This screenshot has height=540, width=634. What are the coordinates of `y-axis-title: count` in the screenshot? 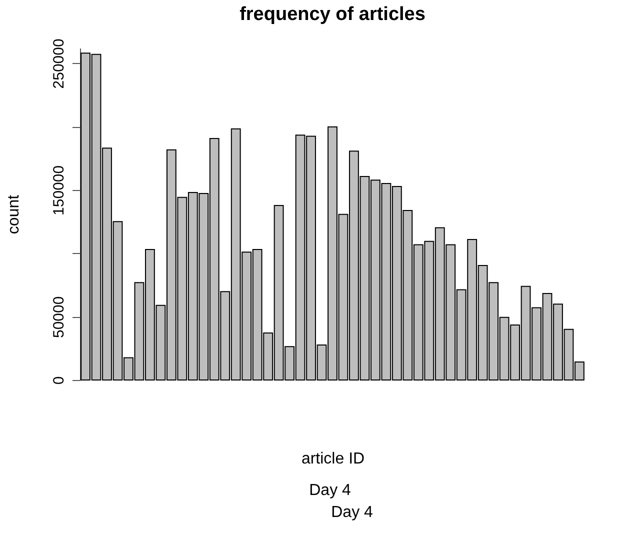 It's located at (14, 214).